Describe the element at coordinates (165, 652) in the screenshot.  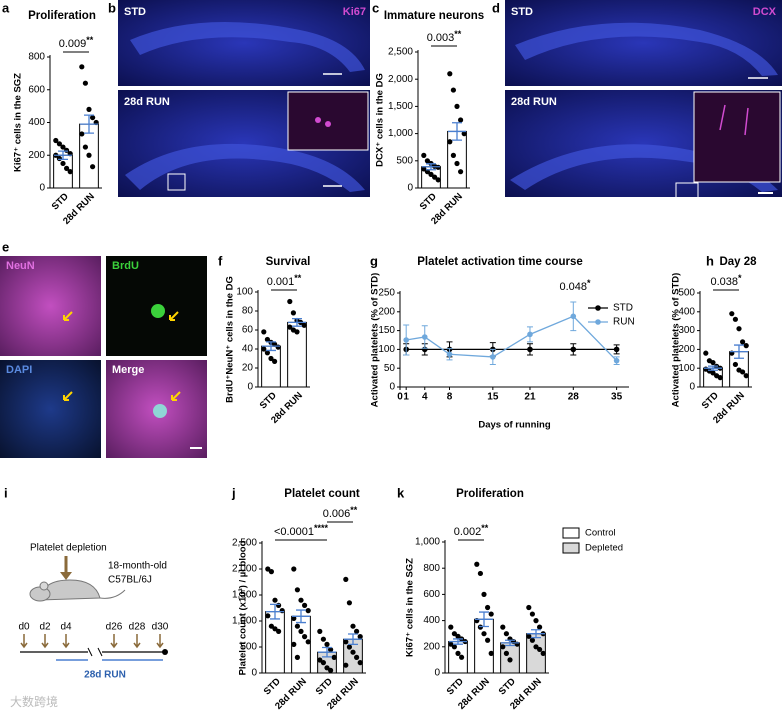
I see `end-dot` at that location.